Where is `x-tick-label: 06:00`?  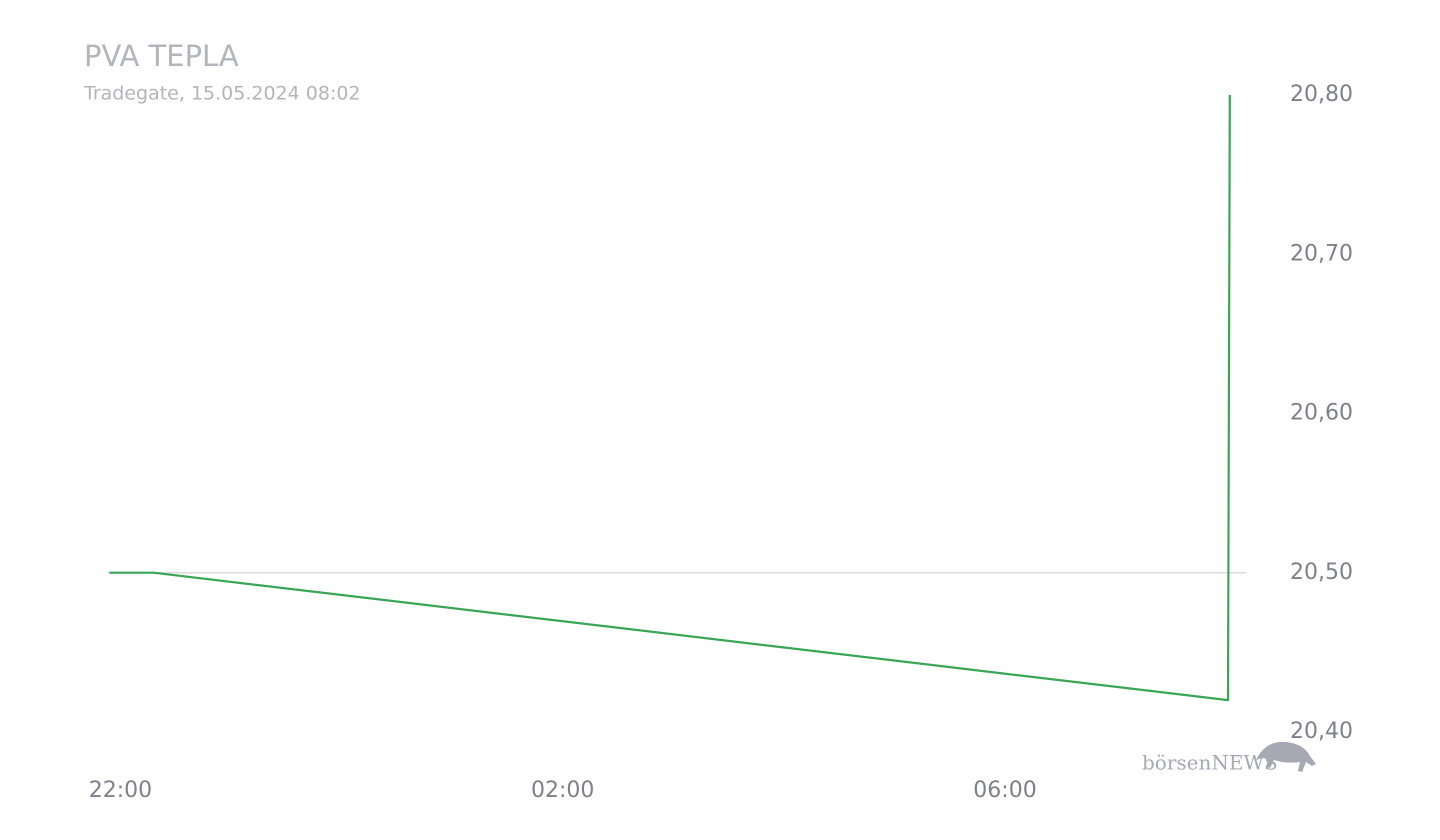
x-tick-label: 06:00 is located at coordinates (1004, 790).